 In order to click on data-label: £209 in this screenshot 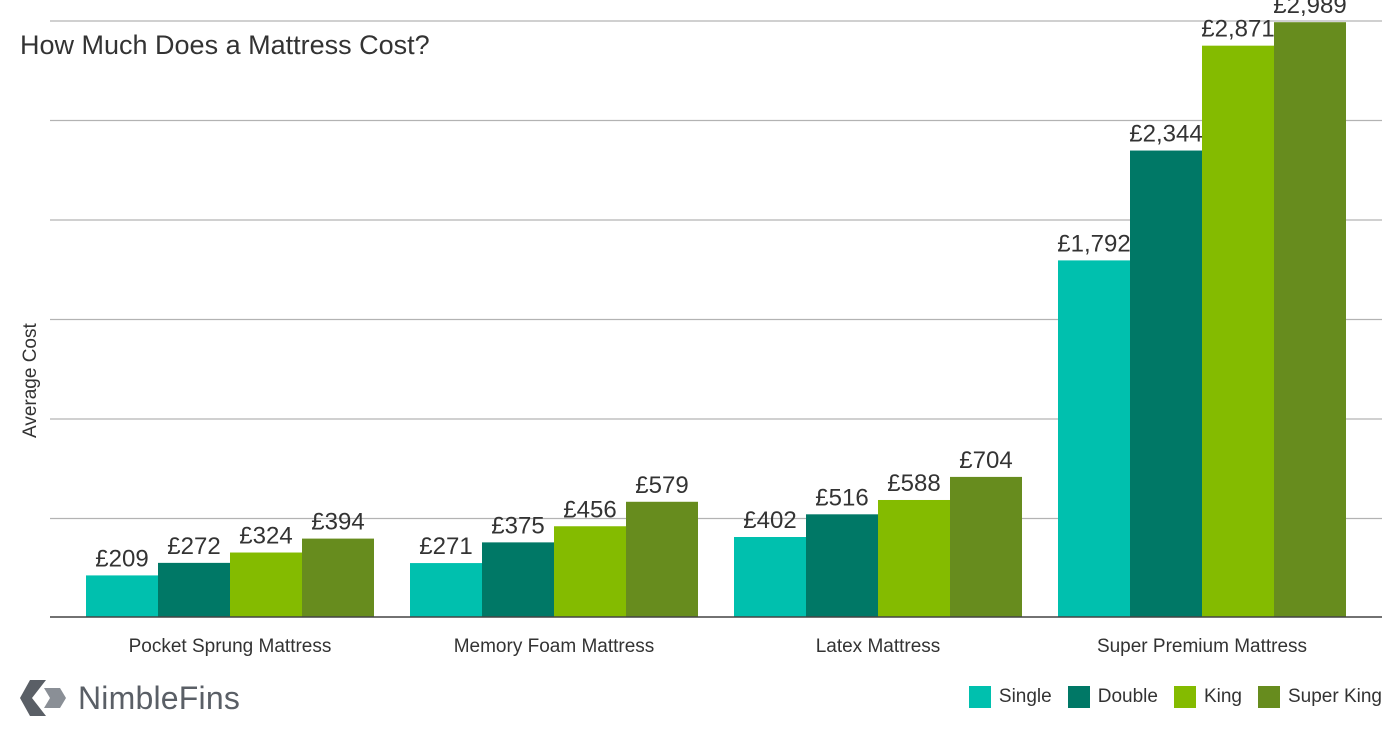, I will do `click(121, 558)`.